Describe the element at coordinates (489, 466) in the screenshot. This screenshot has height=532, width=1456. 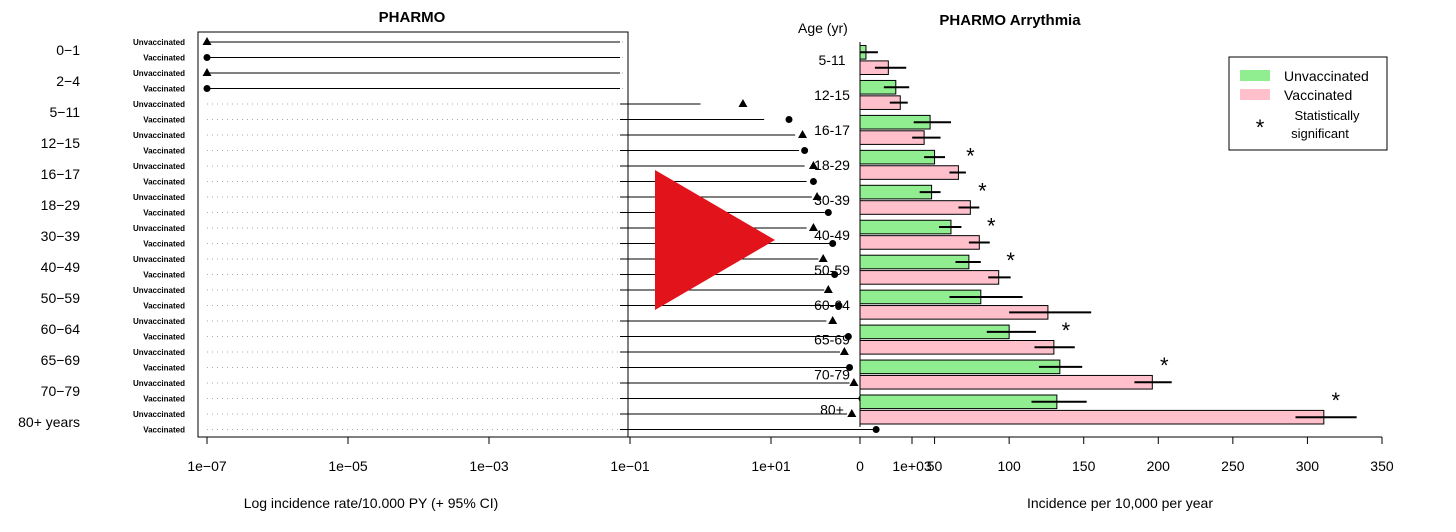
I see `x-tick-label: 1e−03` at that location.